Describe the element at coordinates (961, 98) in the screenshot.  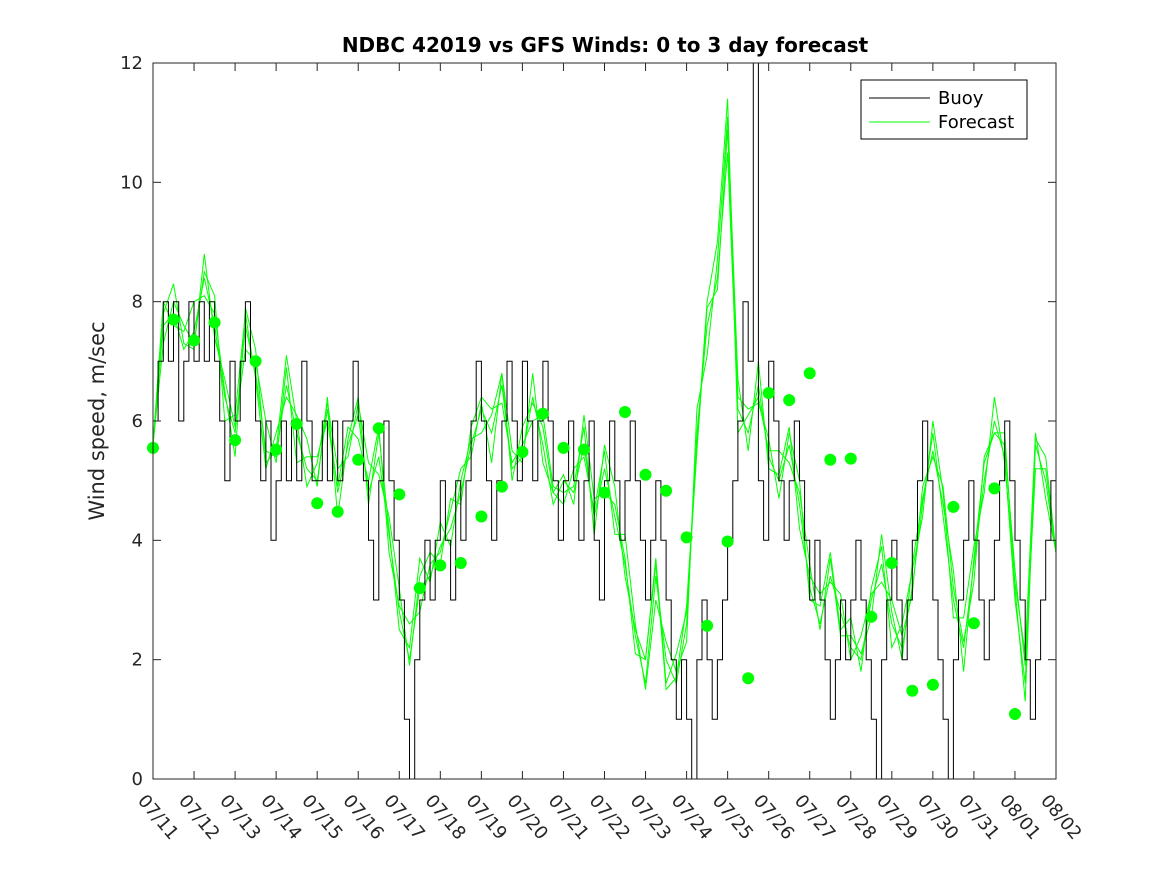
I see `legend-label-buoy: Buoy` at that location.